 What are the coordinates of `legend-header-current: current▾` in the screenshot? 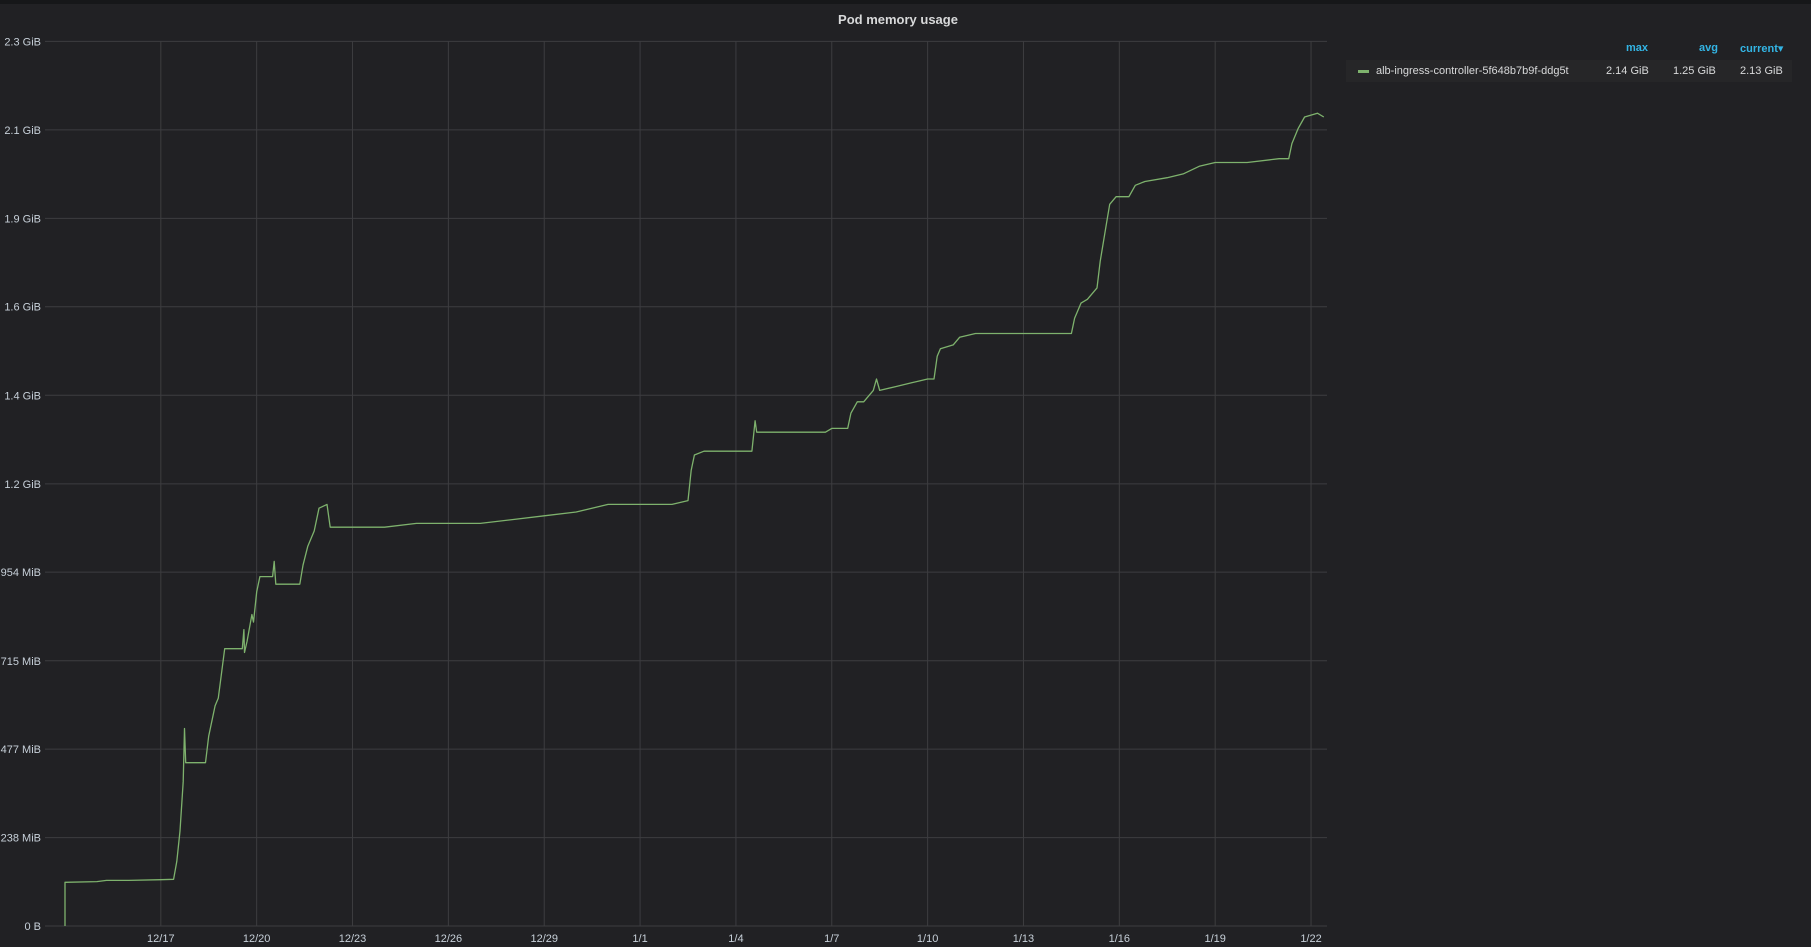 It's located at (1762, 49).